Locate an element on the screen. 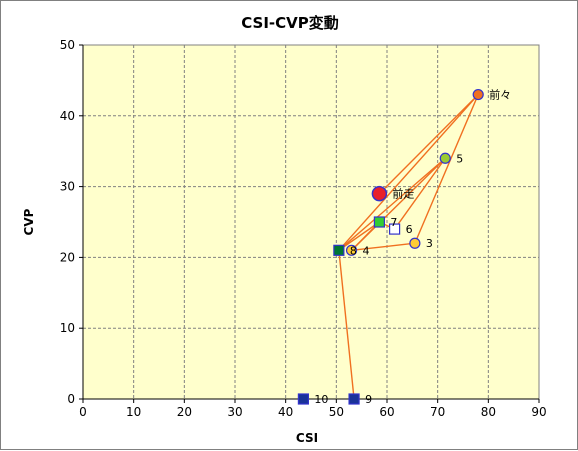 The image size is (578, 451). point-label: 3 is located at coordinates (429, 243).